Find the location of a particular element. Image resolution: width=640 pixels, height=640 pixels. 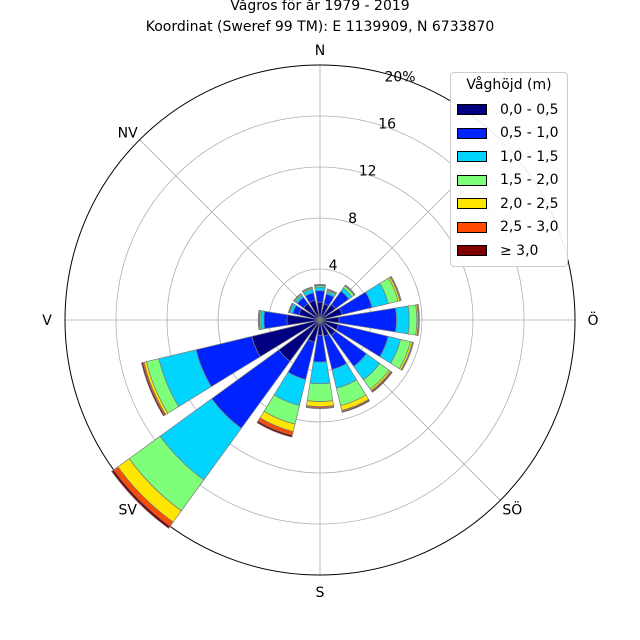

grid-spoke is located at coordinates (230, 230).